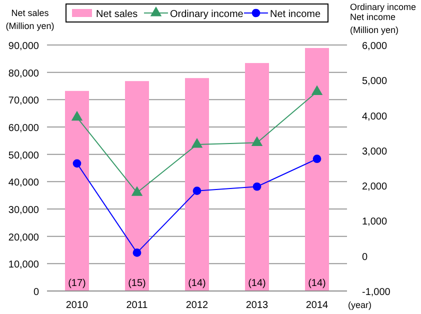  Describe the element at coordinates (24, 183) in the screenshot. I see `y-tick-label: 40,000` at that location.